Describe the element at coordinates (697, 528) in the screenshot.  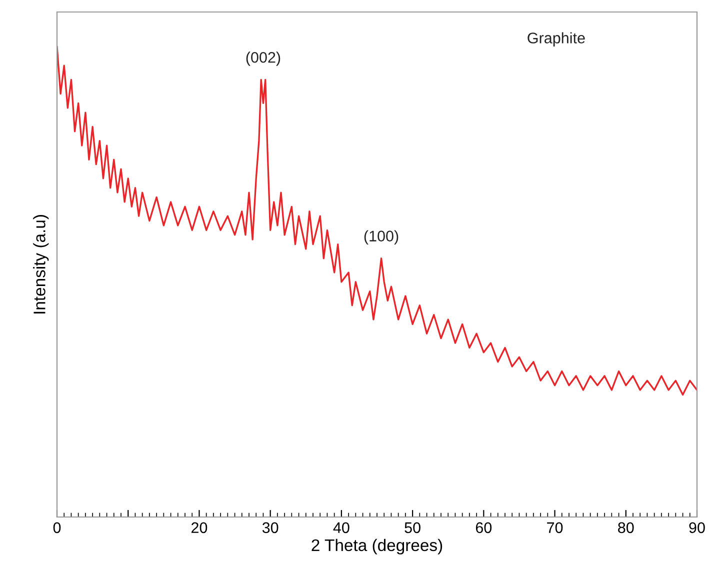
I see `x-tick-label: 90` at that location.